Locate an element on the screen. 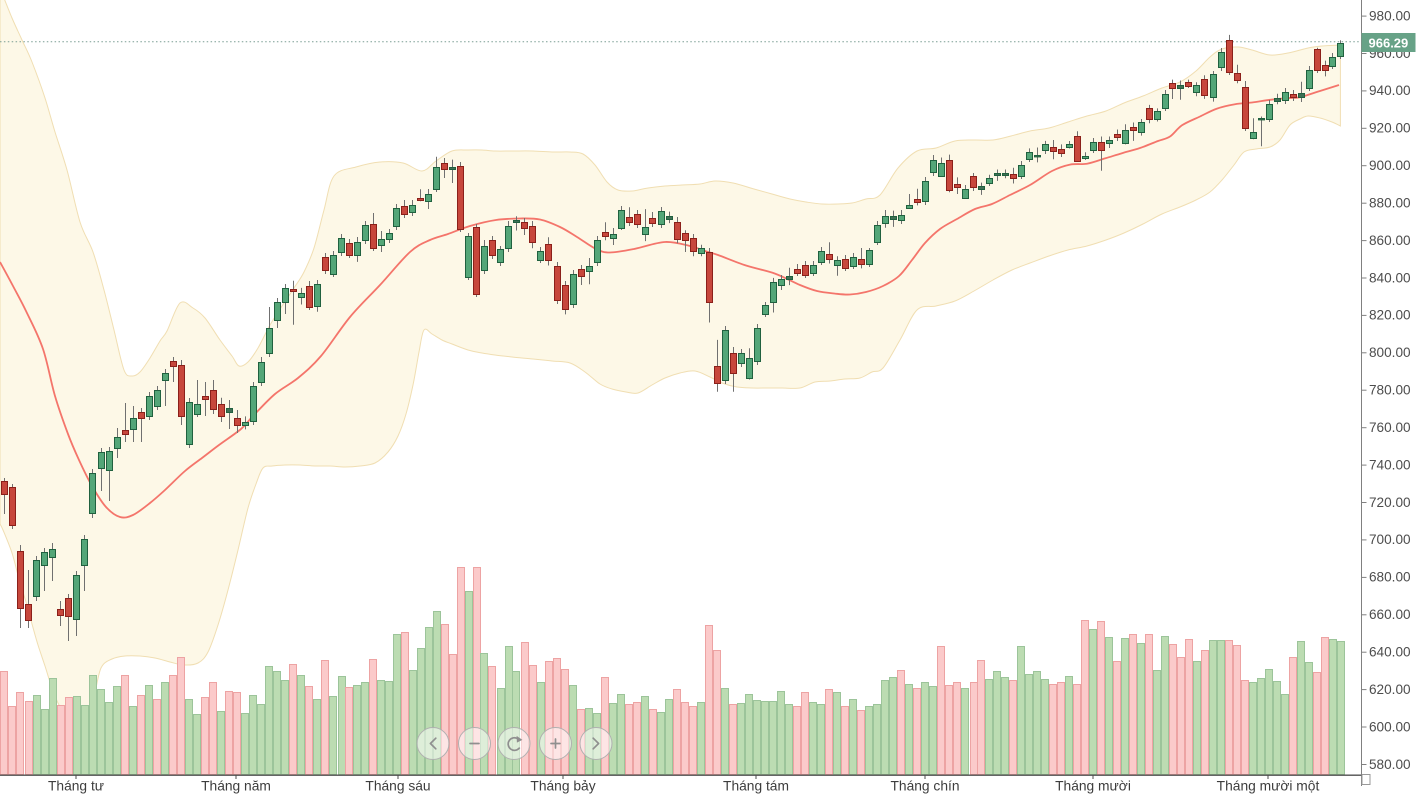 The width and height of the screenshot is (1420, 798). svg-text: 700.00 is located at coordinates (1390, 539).